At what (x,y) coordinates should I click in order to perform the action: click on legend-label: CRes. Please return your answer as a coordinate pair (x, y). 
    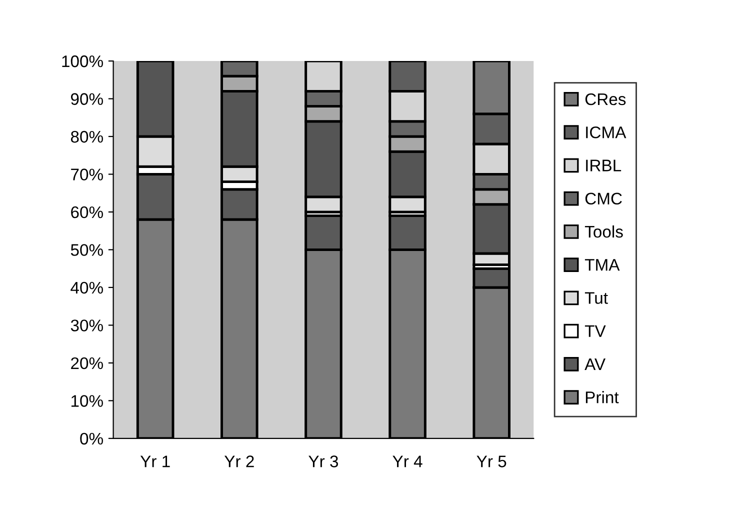
    Looking at the image, I should click on (605, 99).